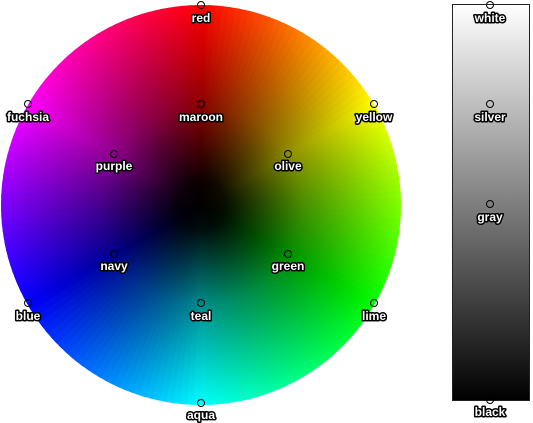  Describe the element at coordinates (28, 104) in the screenshot. I see `marker-fuchsia` at that location.